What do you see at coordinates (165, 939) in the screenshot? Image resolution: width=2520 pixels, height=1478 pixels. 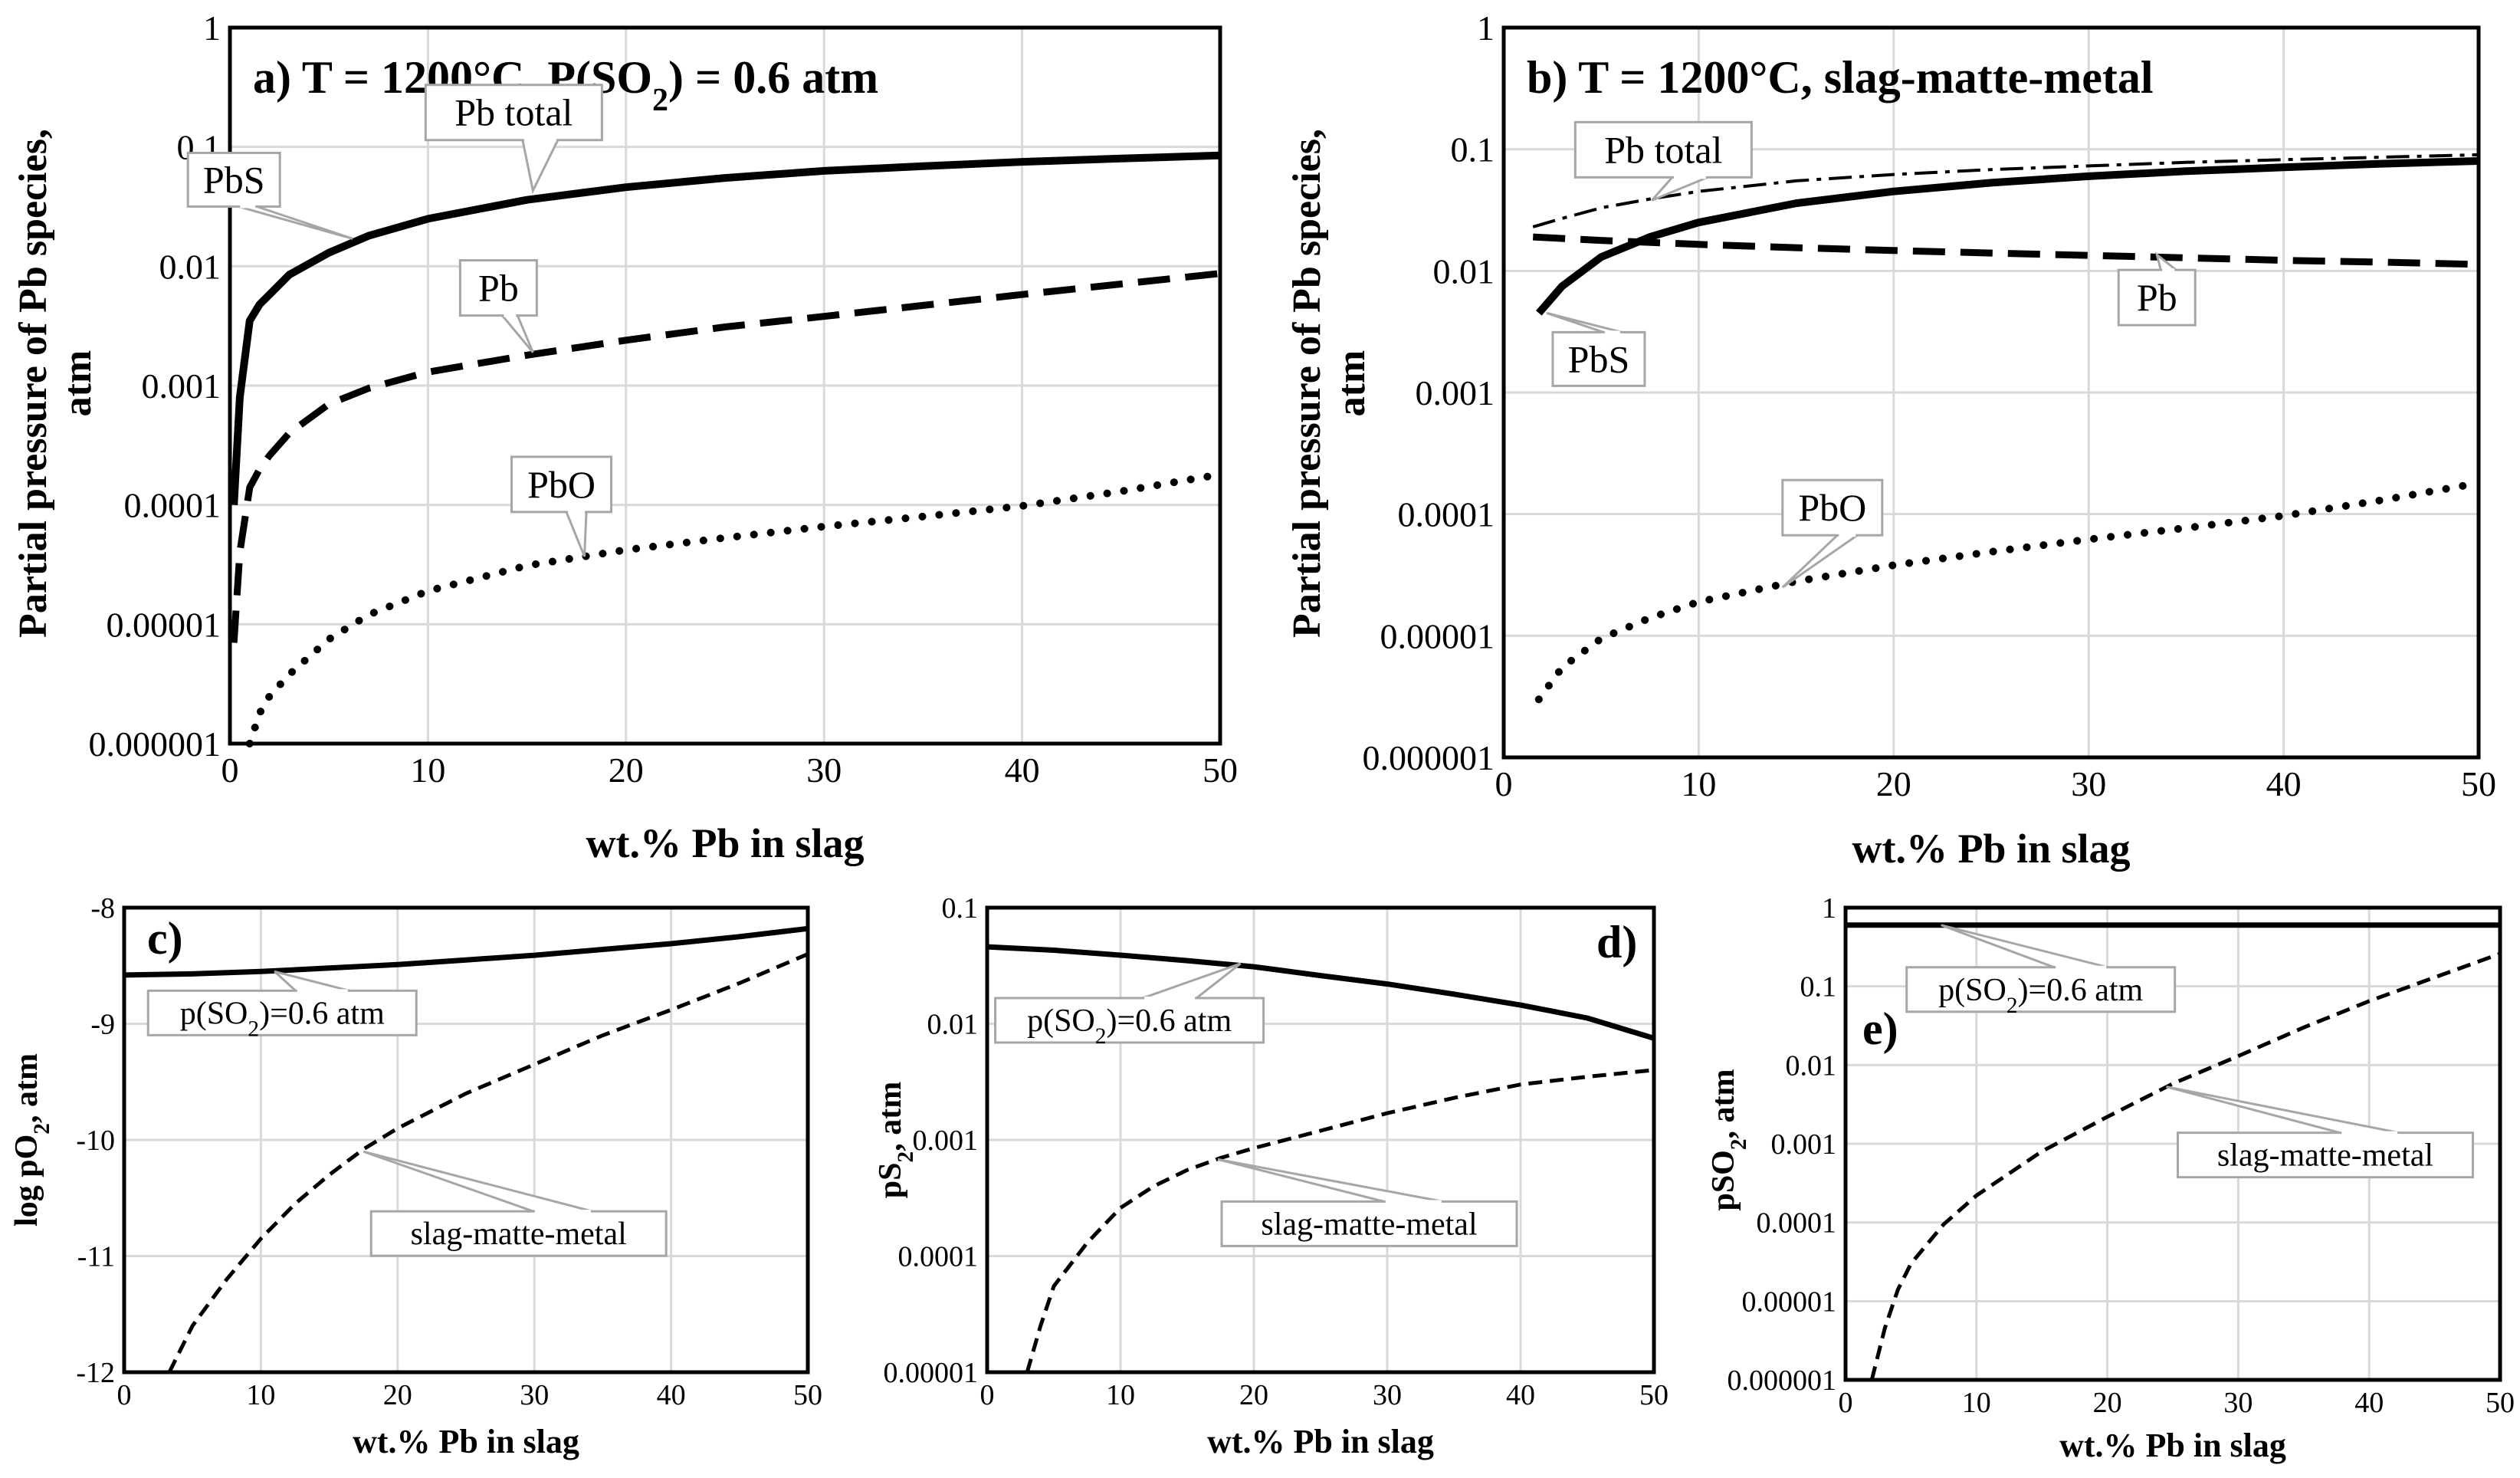 I see `text-run: c)` at bounding box center [165, 939].